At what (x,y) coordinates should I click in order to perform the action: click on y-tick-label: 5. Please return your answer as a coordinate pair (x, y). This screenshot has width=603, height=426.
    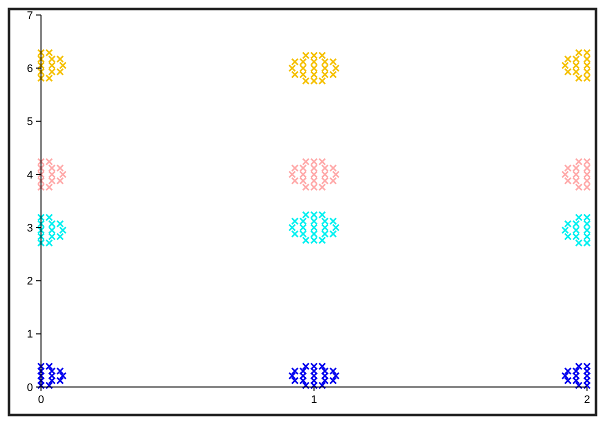
    Looking at the image, I should click on (29, 122).